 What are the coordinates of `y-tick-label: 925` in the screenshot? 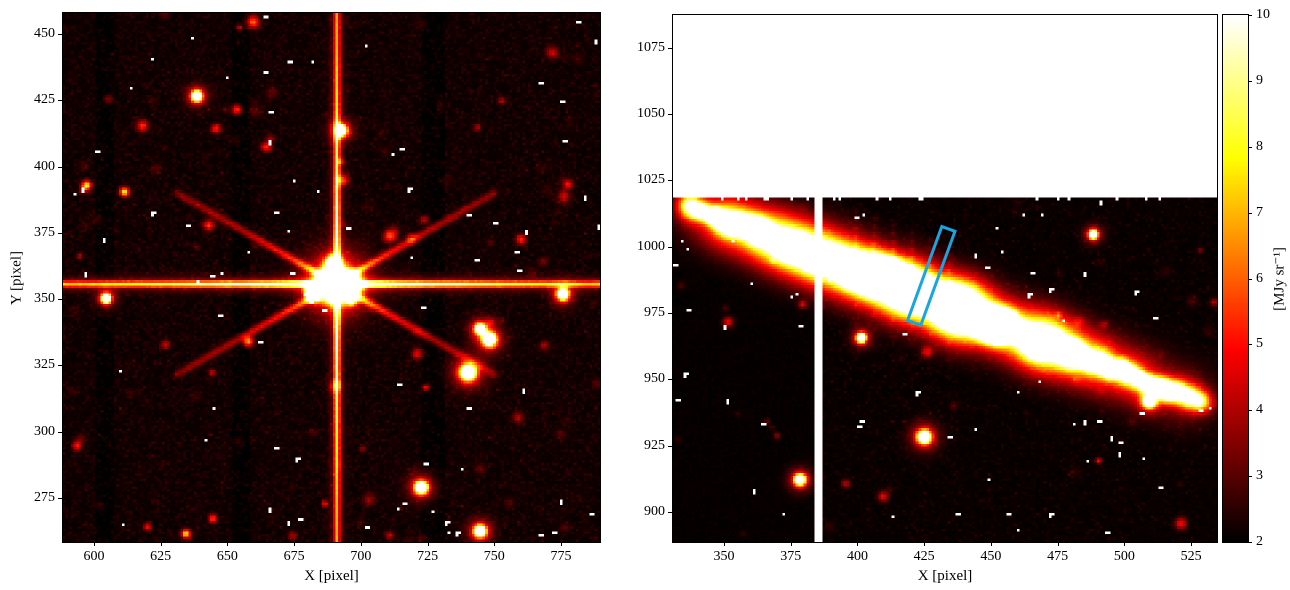 It's located at (654, 445).